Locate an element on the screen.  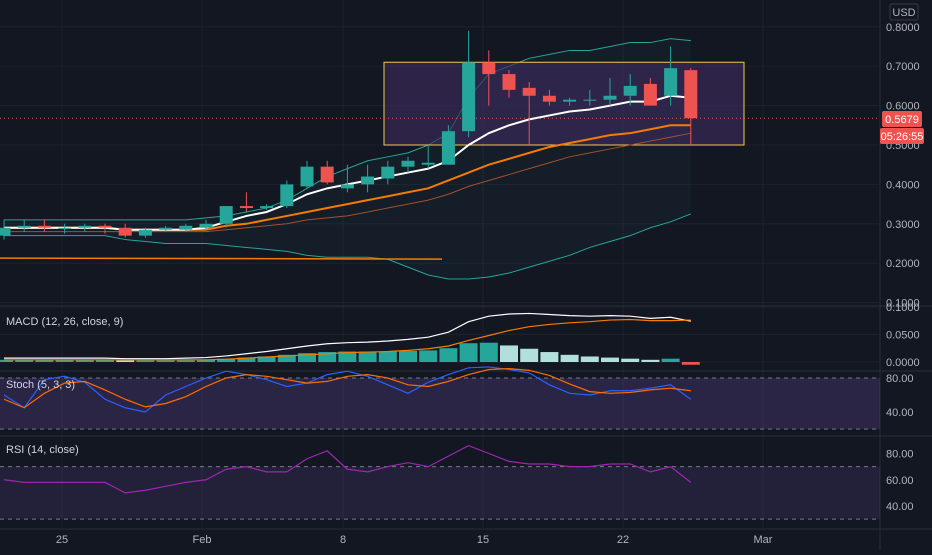
macd-axis-tick-label: 0.1000 is located at coordinates (903, 308).